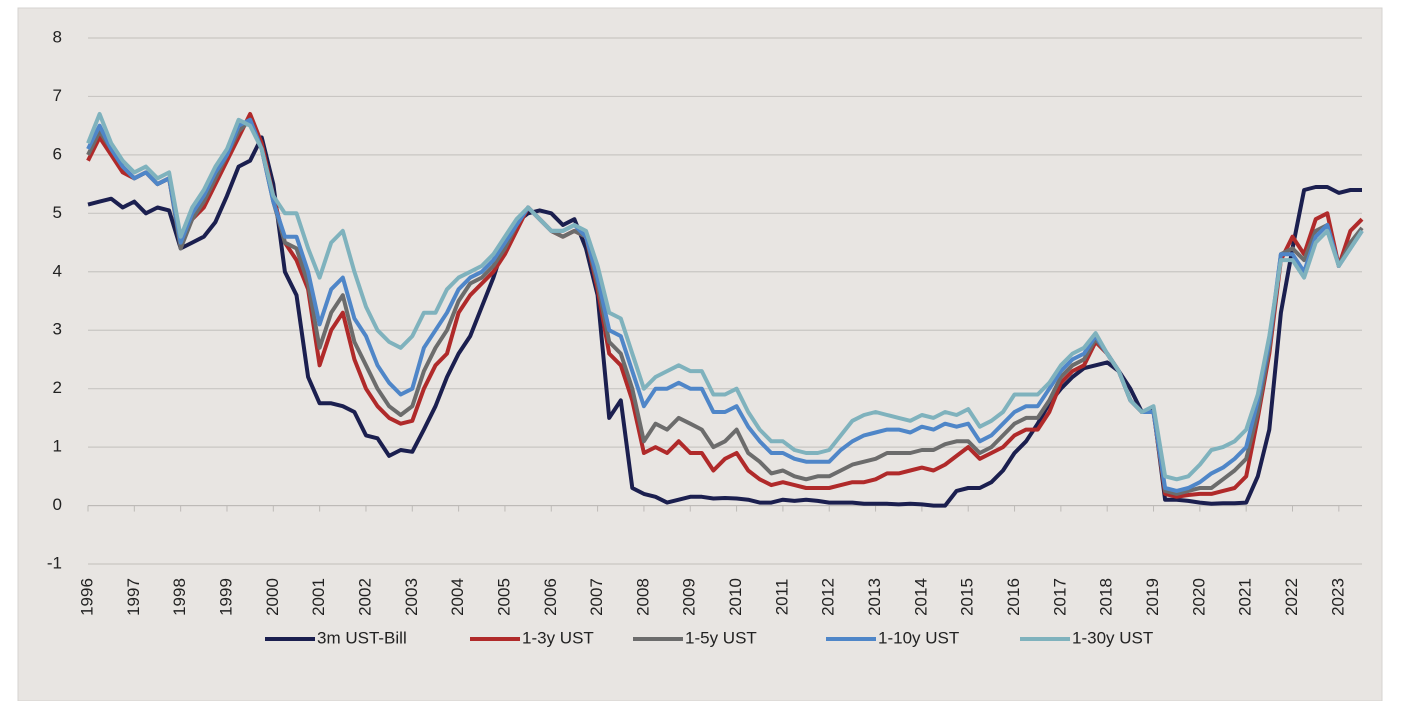  Describe the element at coordinates (967, 597) in the screenshot. I see `x-tick-label: 2015` at that location.